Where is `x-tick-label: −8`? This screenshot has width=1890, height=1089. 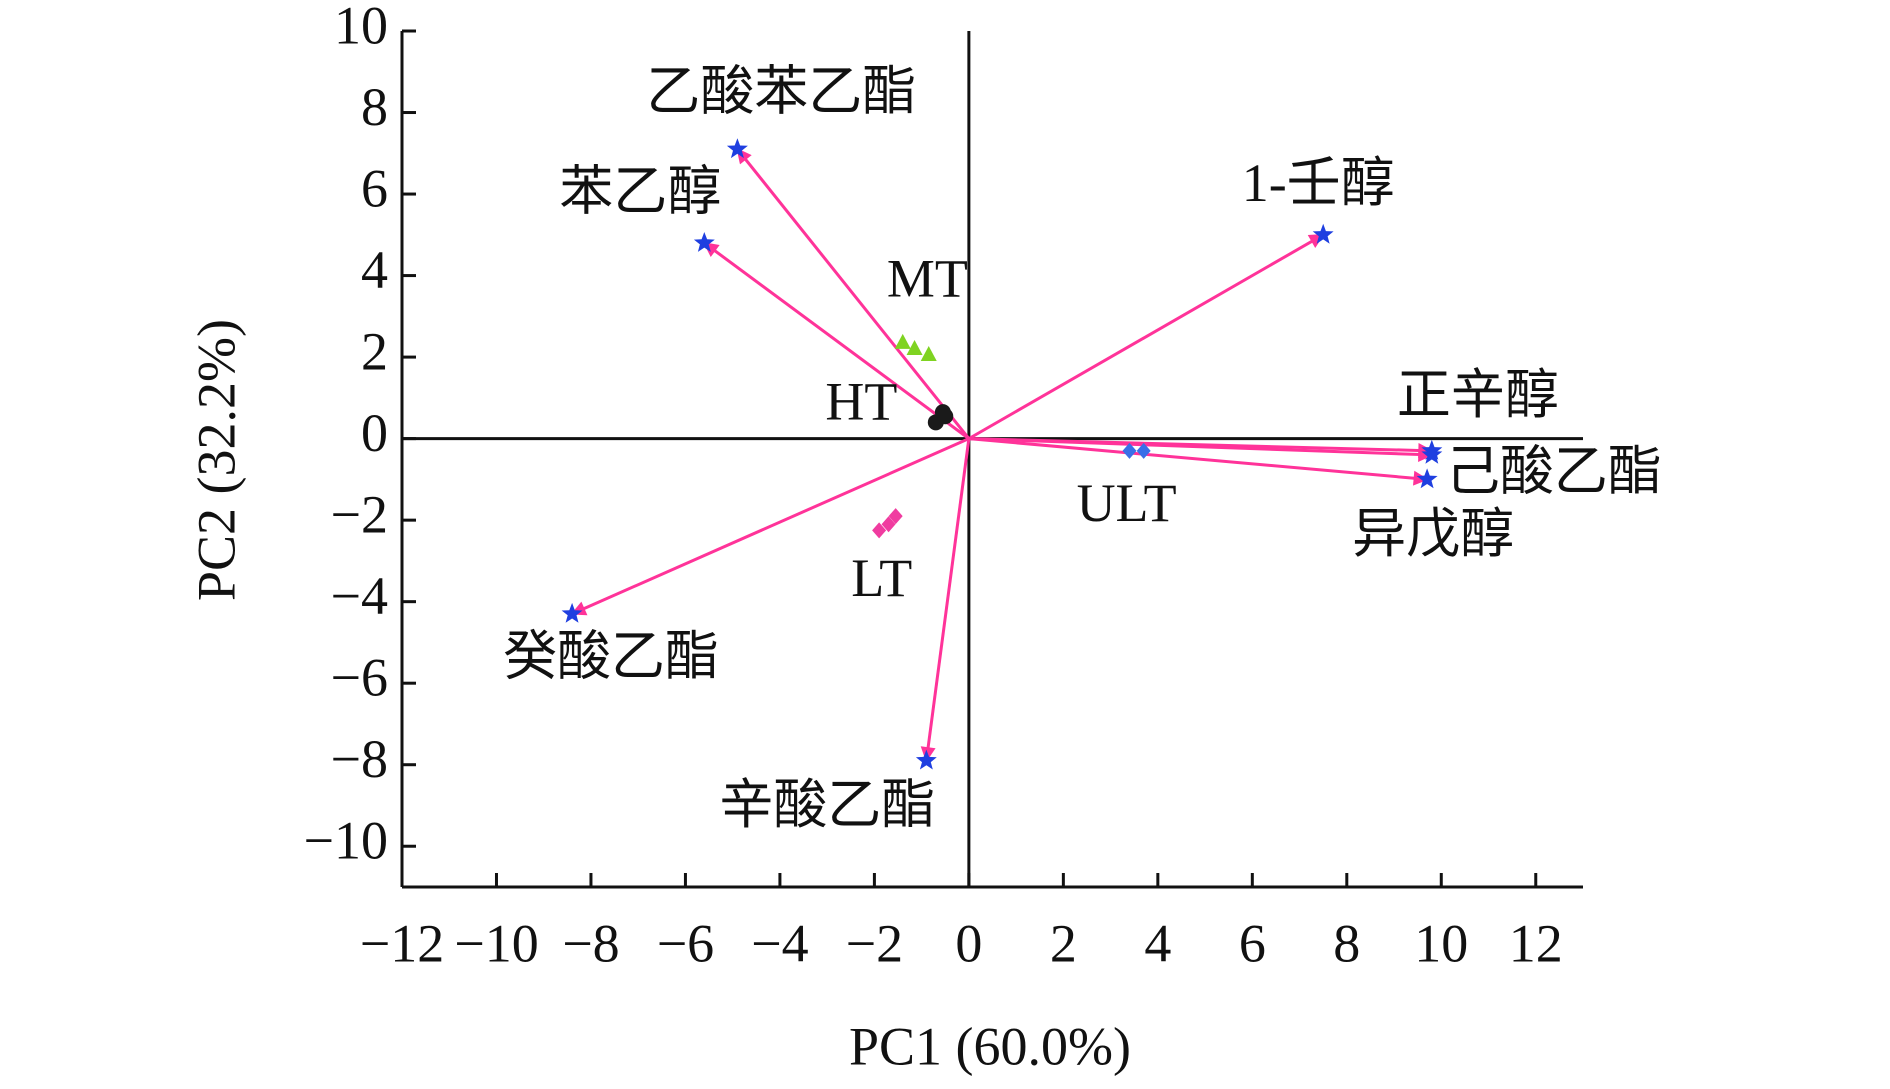 x-tick-label: −8 is located at coordinates (590, 943).